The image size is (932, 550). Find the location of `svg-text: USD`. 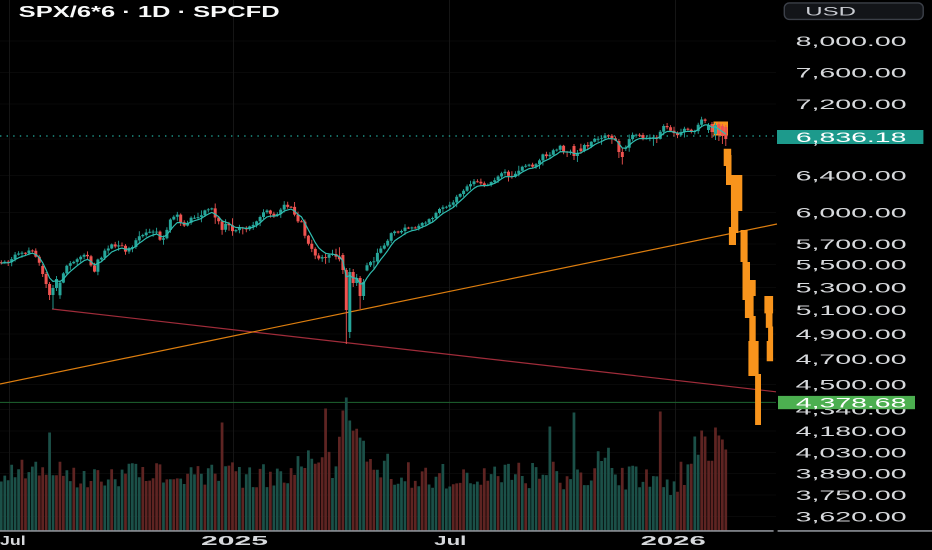

svg-text: USD is located at coordinates (830, 12).